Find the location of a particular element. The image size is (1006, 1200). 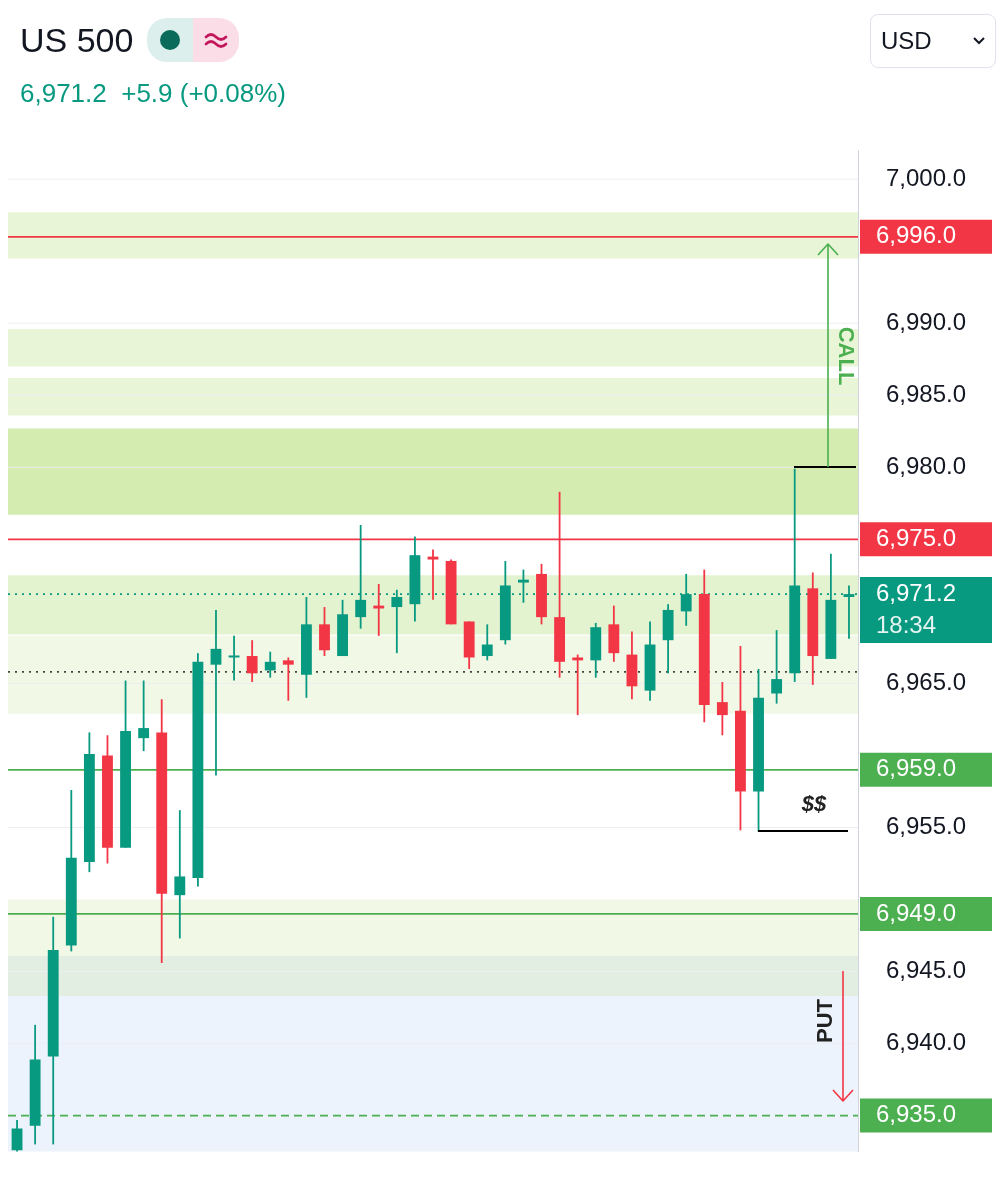

ref-line-label: 6,975.0 is located at coordinates (916, 537).